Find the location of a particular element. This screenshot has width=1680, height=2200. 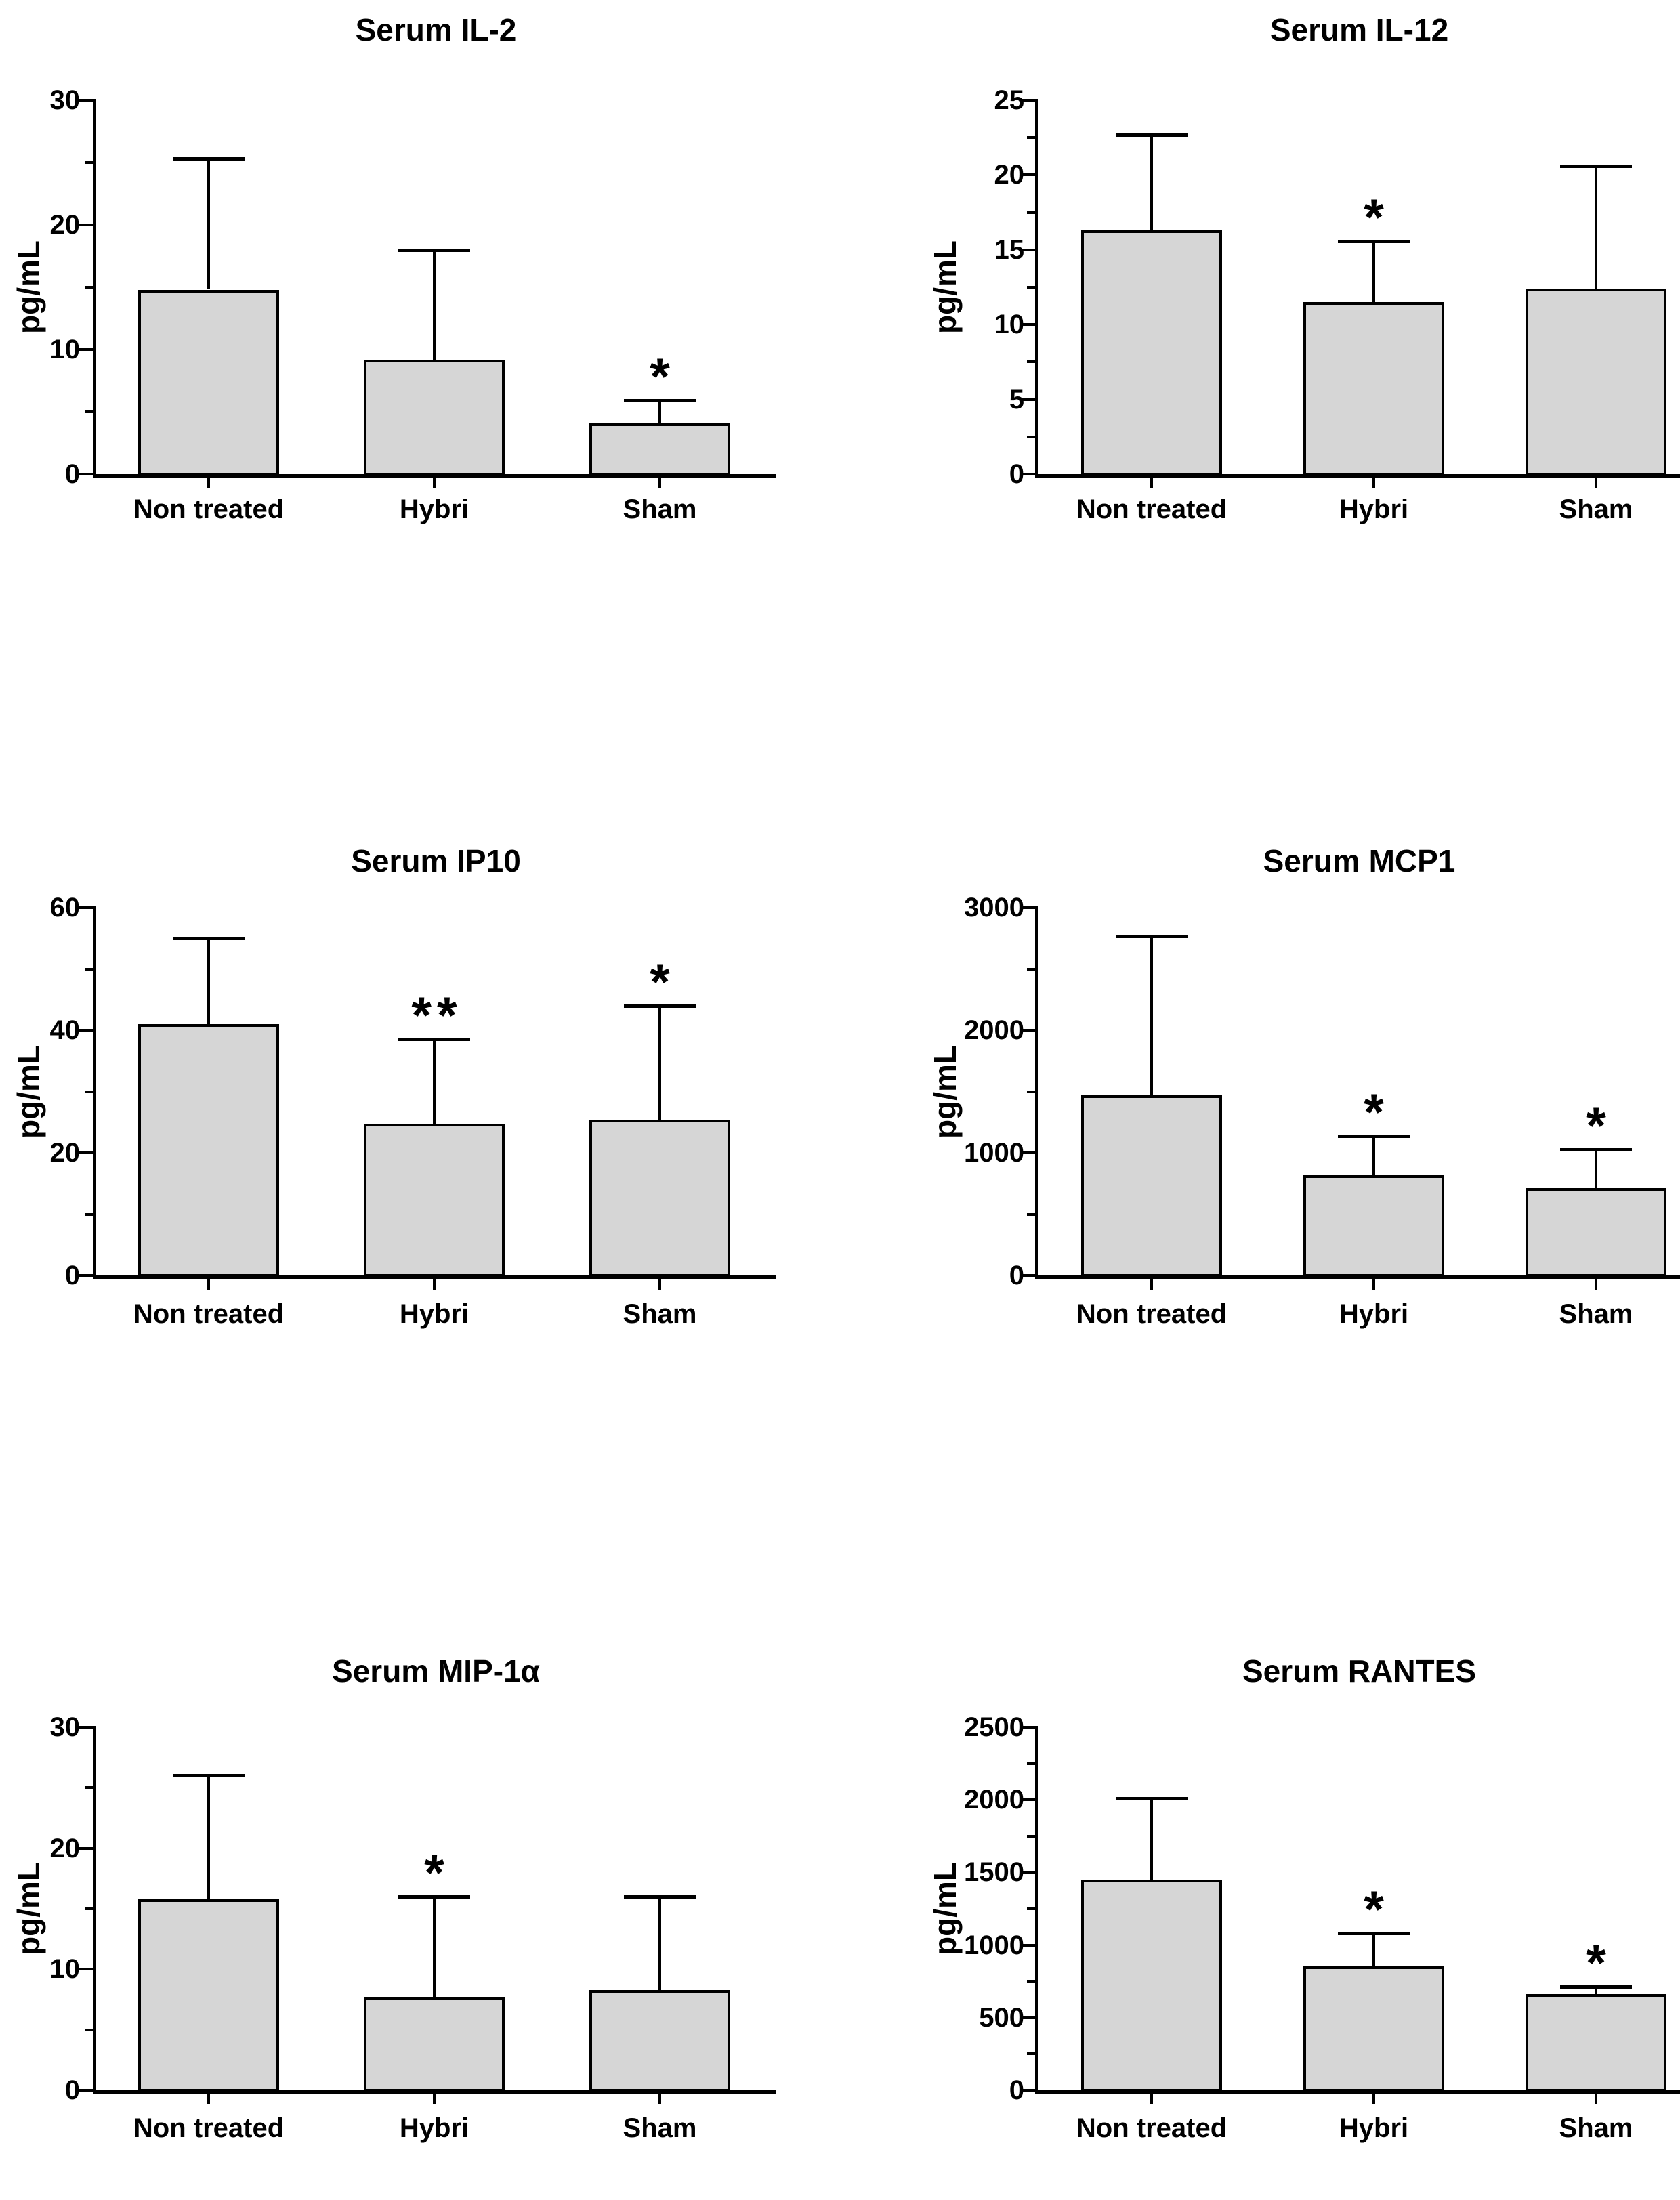

y-tick-label: 20 is located at coordinates (65, 225).